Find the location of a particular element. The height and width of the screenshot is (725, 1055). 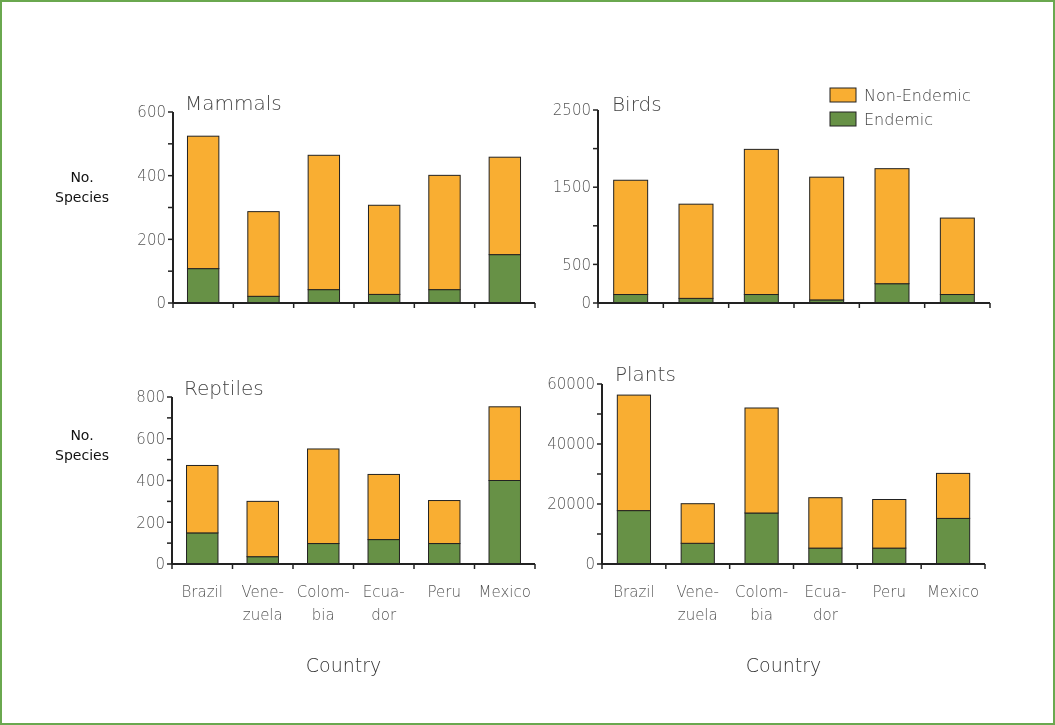

chart-title: Birds is located at coordinates (637, 104).